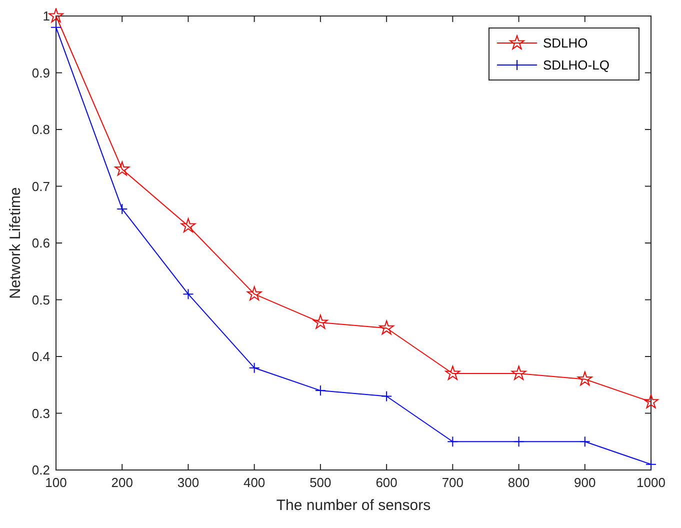 The width and height of the screenshot is (681, 528). Describe the element at coordinates (41, 243) in the screenshot. I see `y-tick-label: 0.6` at that location.